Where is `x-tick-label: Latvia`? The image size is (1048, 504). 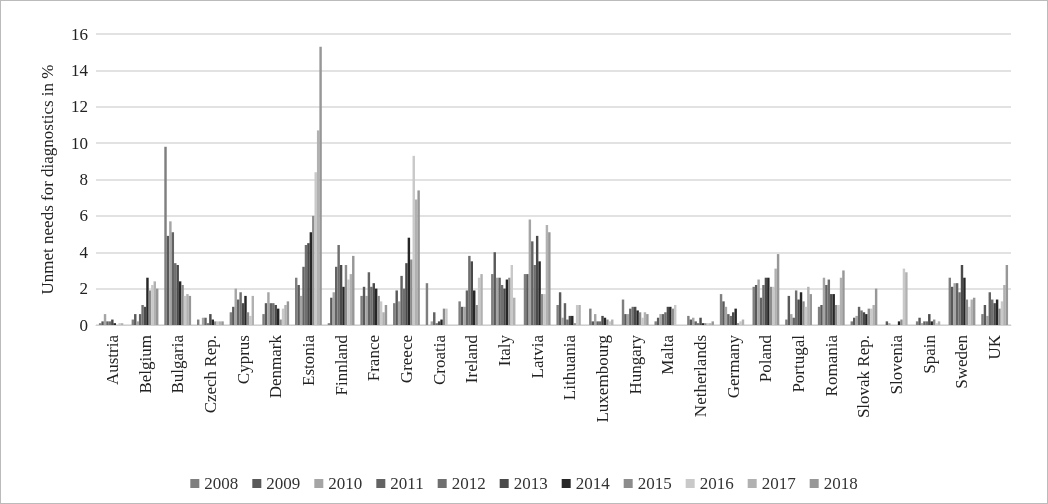 x-tick-label: Latvia is located at coordinates (537, 356).